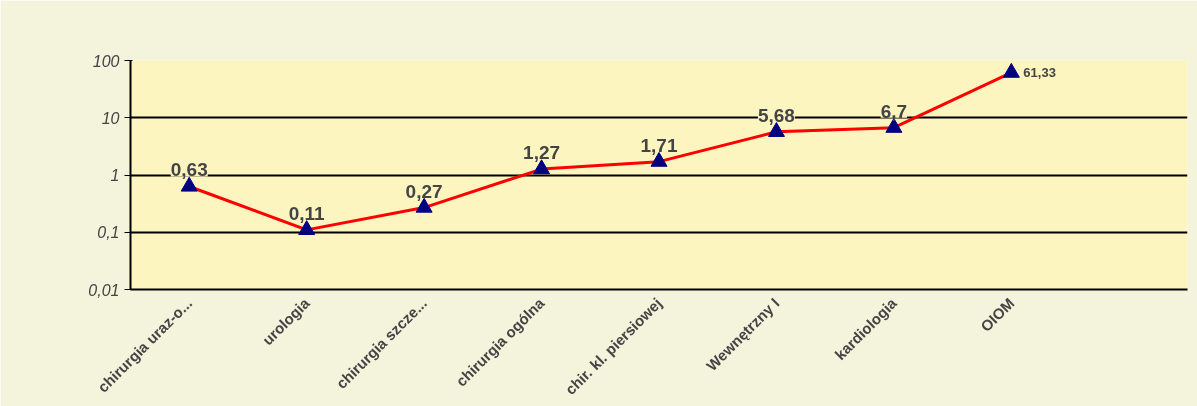  I want to click on y-tick-label: 0,1, so click(108, 233).